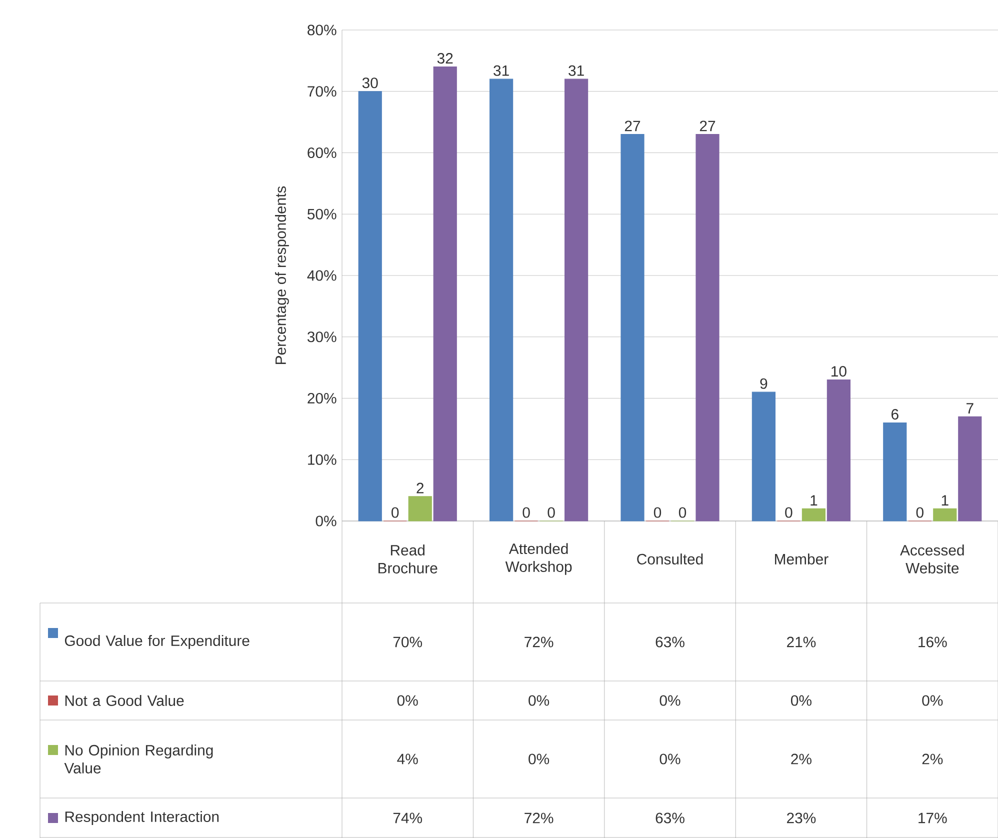 Image resolution: width=998 pixels, height=838 pixels. I want to click on data-label: 16%, so click(932, 642).